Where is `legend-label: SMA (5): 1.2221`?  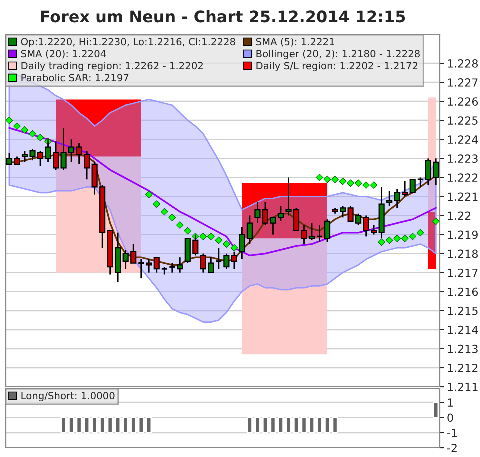 legend-label: SMA (5): 1.2221 is located at coordinates (295, 42).